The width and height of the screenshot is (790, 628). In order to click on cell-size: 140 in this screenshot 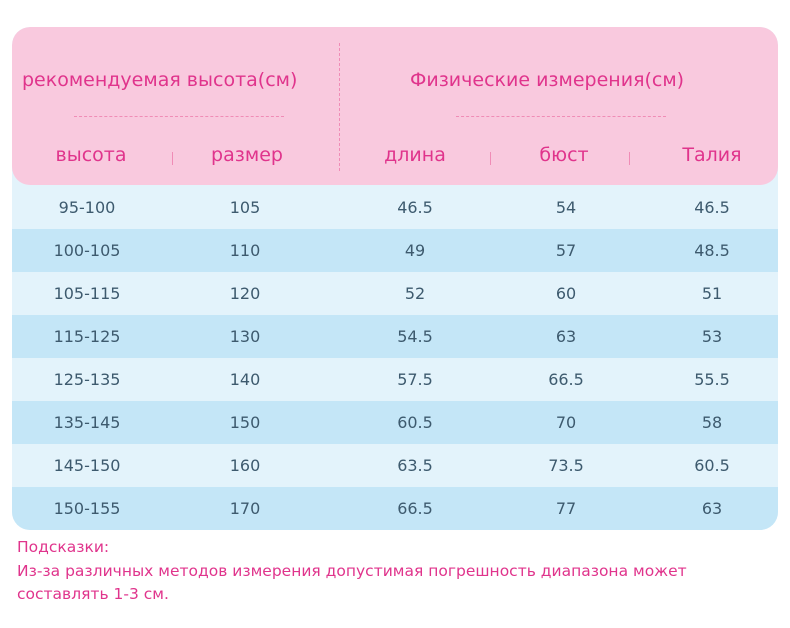, I will do `click(245, 379)`.